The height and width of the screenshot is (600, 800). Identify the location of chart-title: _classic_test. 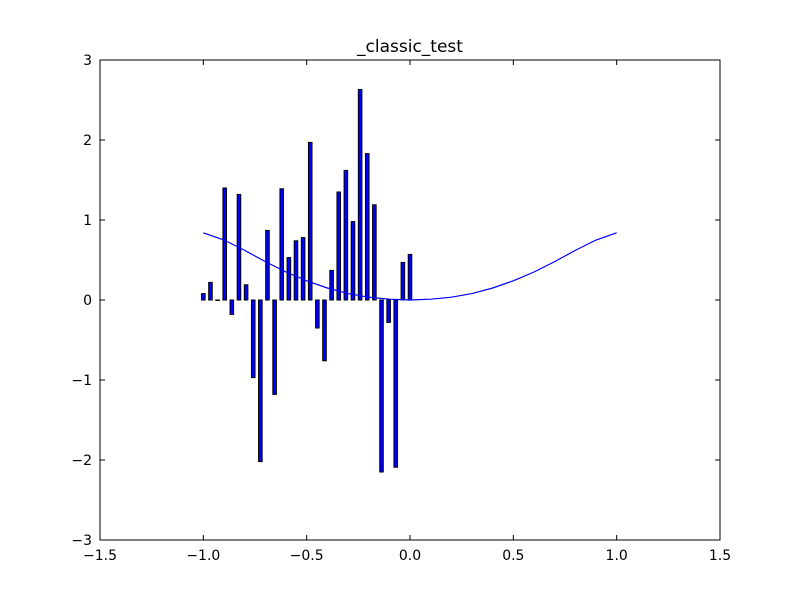
(409, 47).